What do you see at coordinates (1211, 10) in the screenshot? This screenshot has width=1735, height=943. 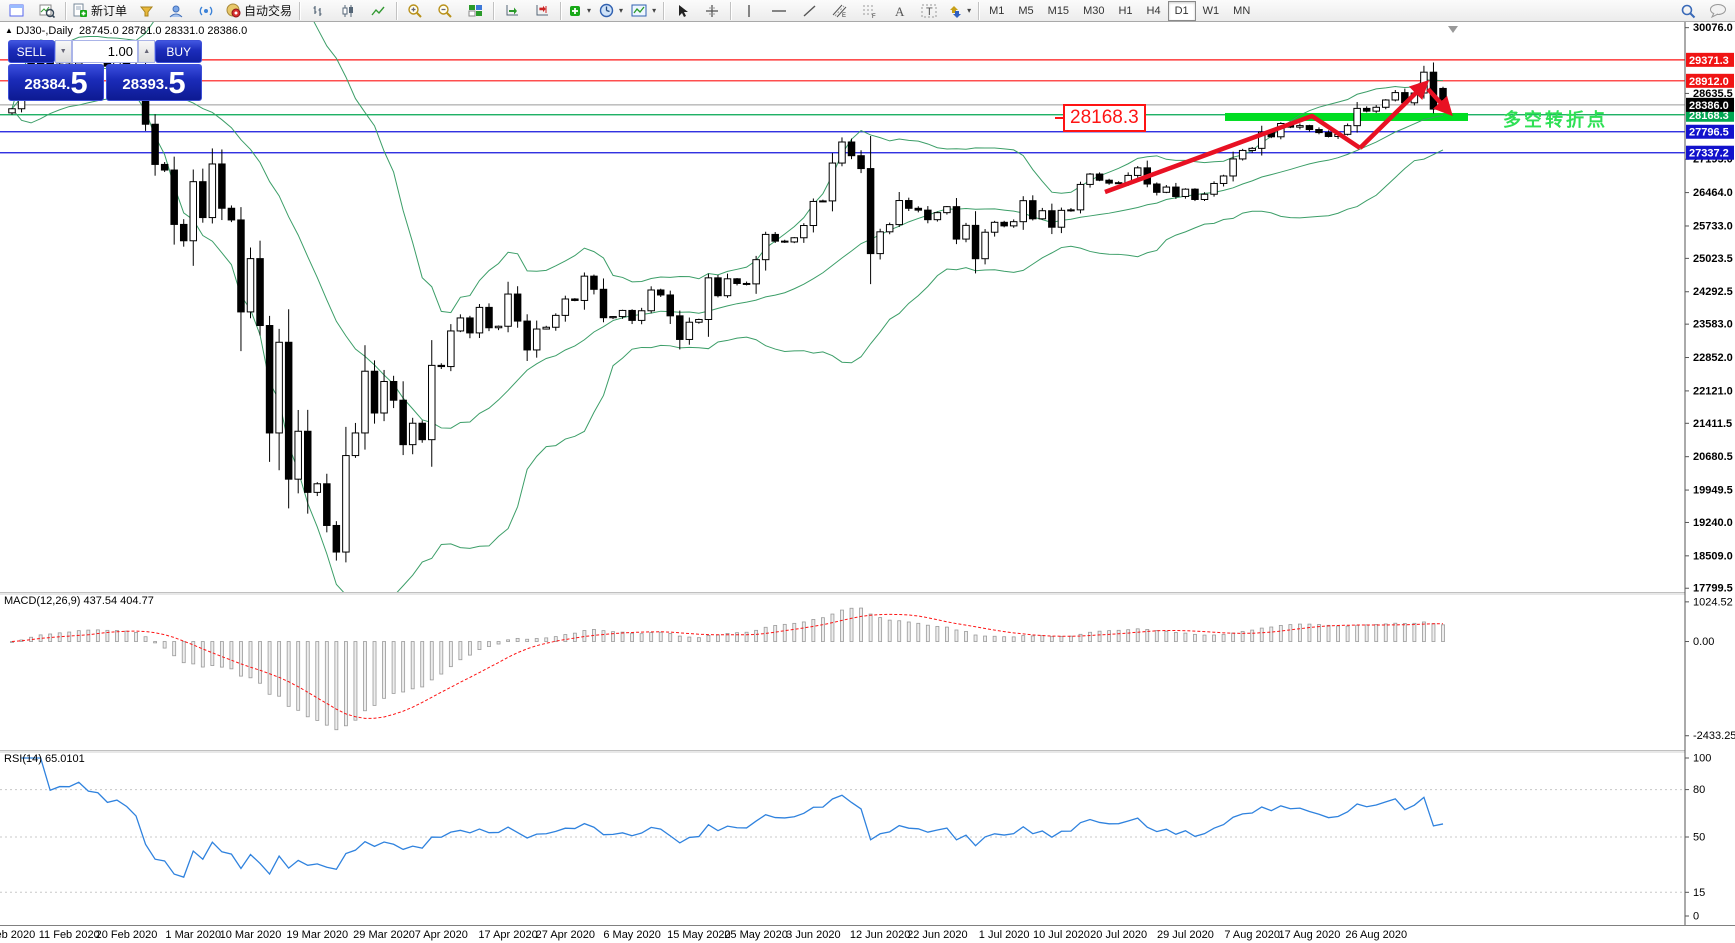 I see `timeframe-w1: W1` at bounding box center [1211, 10].